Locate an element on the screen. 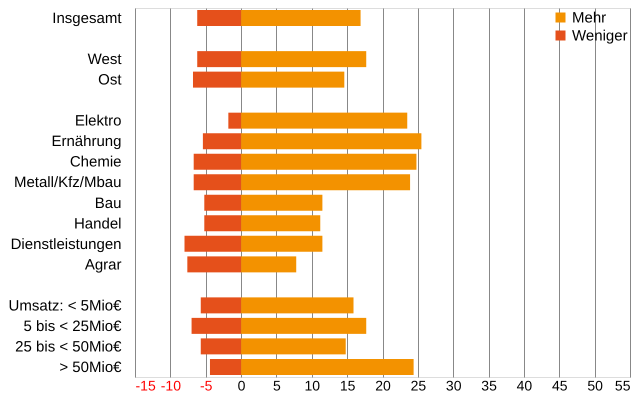  x-tick-label: 0 is located at coordinates (242, 386).